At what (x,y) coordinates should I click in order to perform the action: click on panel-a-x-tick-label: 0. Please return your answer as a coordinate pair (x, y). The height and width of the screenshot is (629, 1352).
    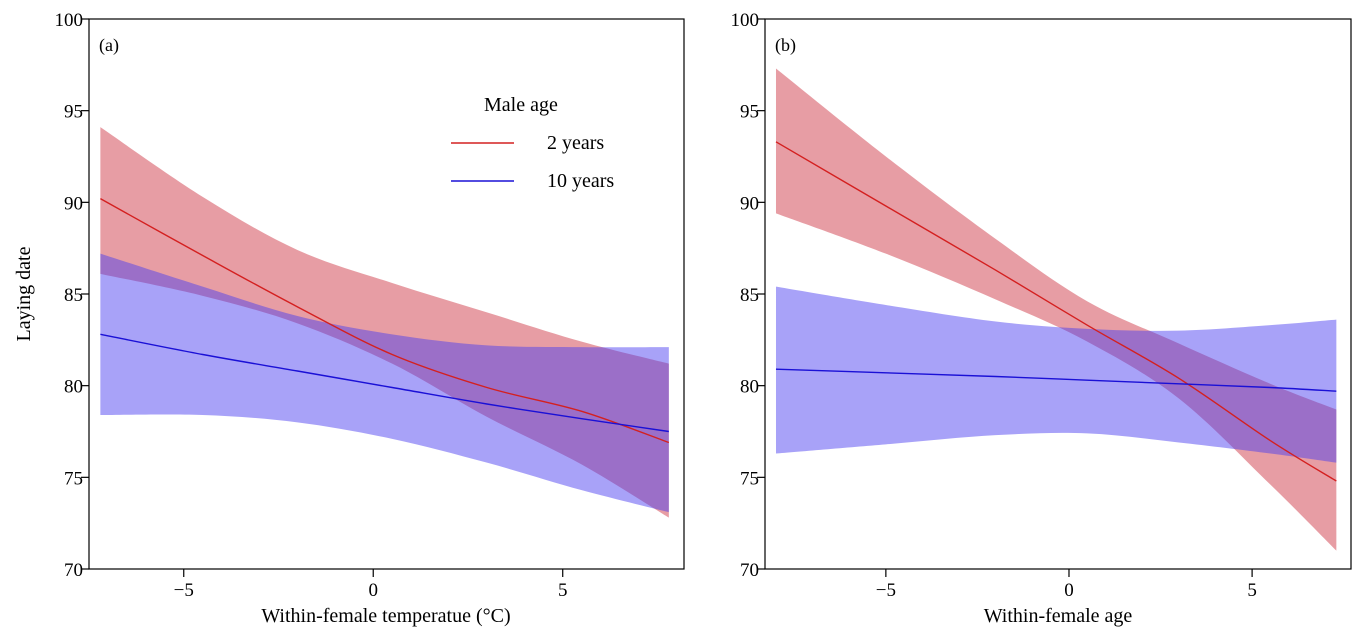
    Looking at the image, I should click on (373, 590).